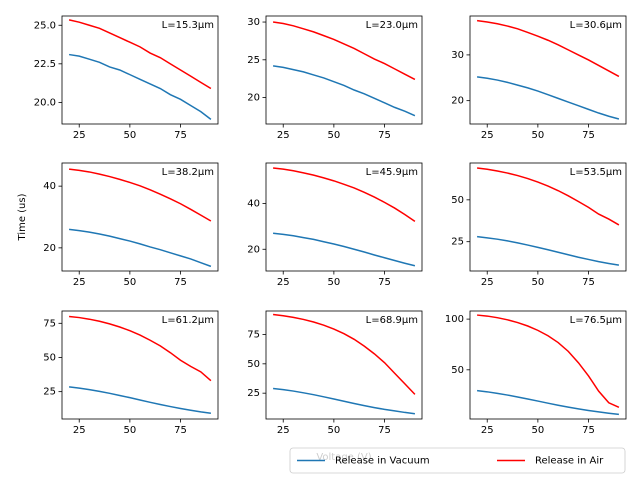  I want to click on y-tick-label: 22.5, so click(45, 64).